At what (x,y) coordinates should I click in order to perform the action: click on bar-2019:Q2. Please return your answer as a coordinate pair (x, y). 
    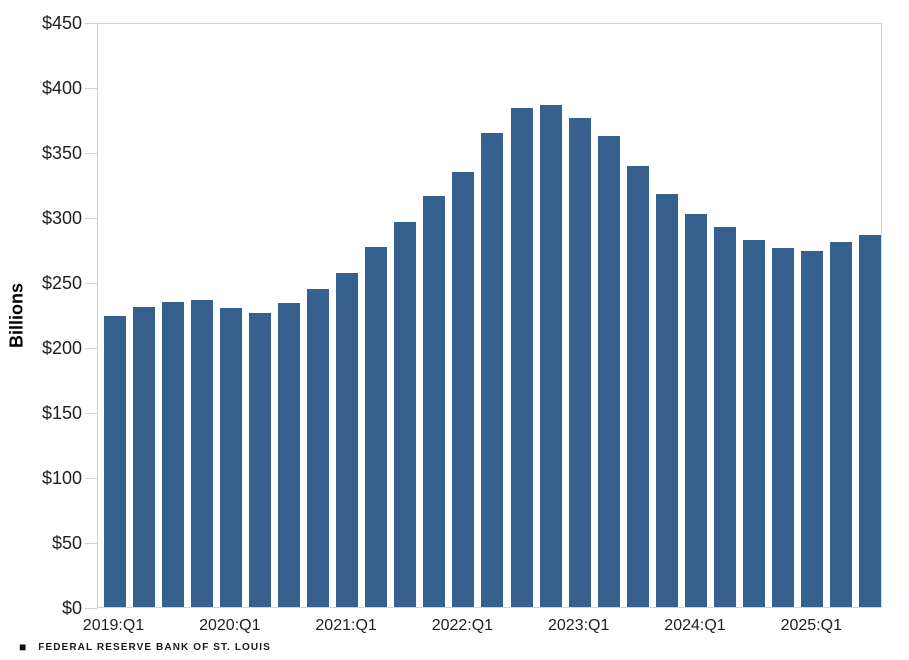
    Looking at the image, I should click on (143, 456).